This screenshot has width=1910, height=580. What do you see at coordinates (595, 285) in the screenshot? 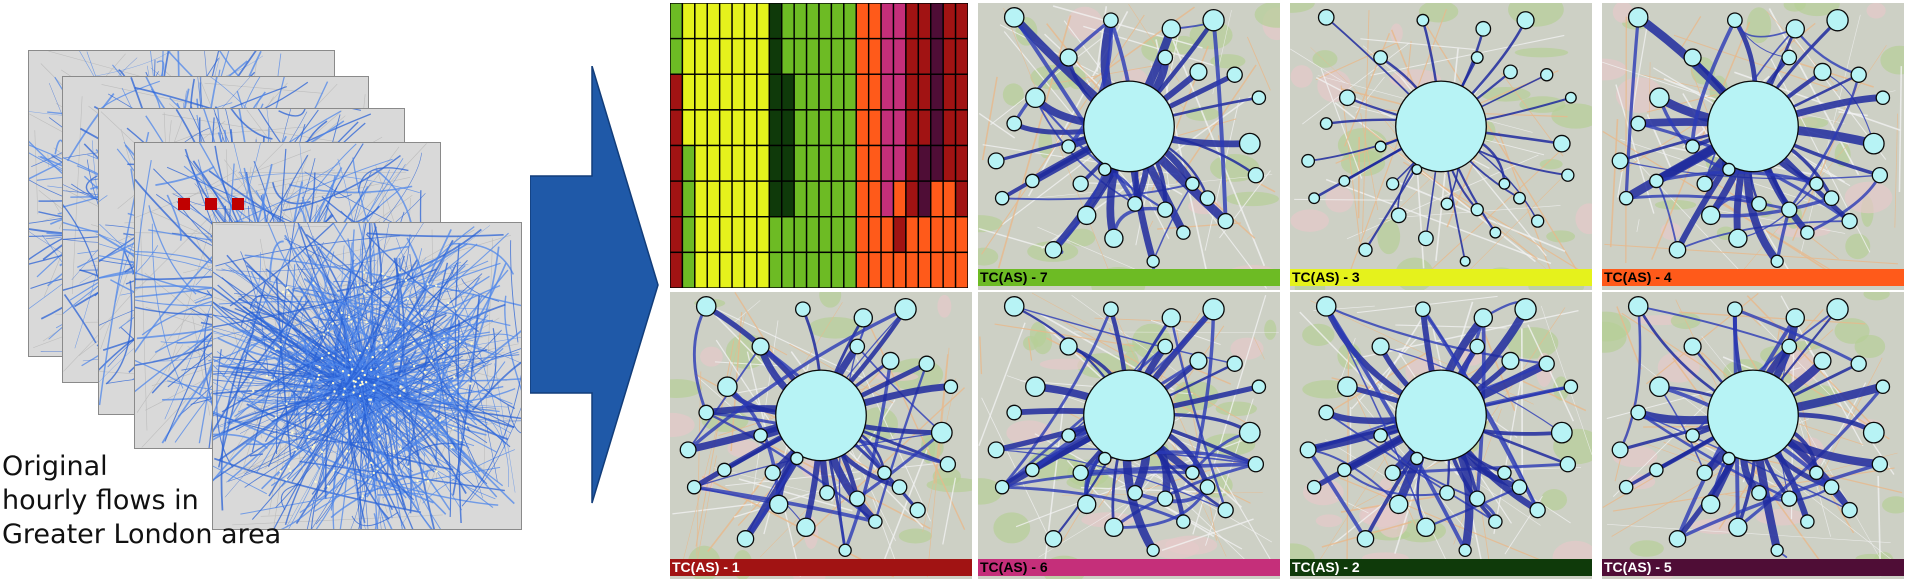
I see `transform-arrow-icon` at bounding box center [595, 285].